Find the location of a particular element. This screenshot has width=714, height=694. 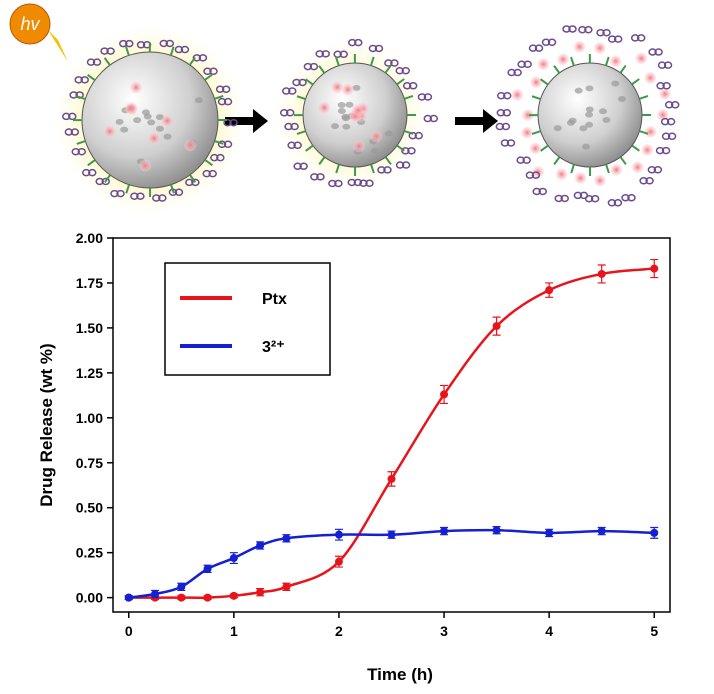

arrow is located at coordinates (246, 121).